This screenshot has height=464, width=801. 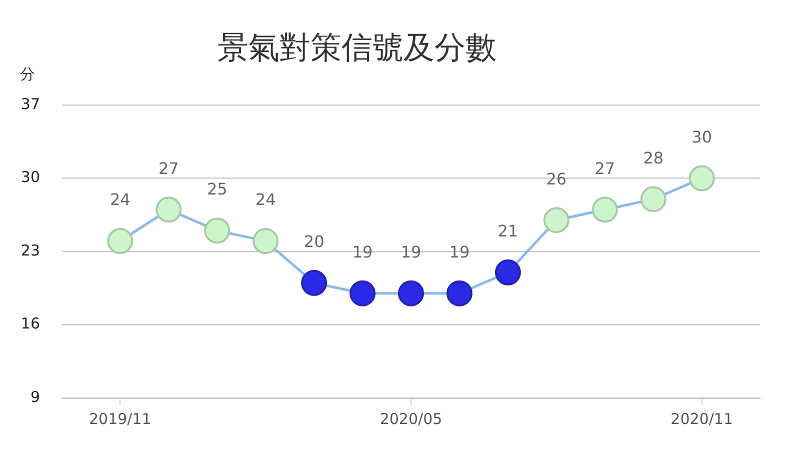 What do you see at coordinates (35, 397) in the screenshot?
I see `y-tick-label: 9` at bounding box center [35, 397].